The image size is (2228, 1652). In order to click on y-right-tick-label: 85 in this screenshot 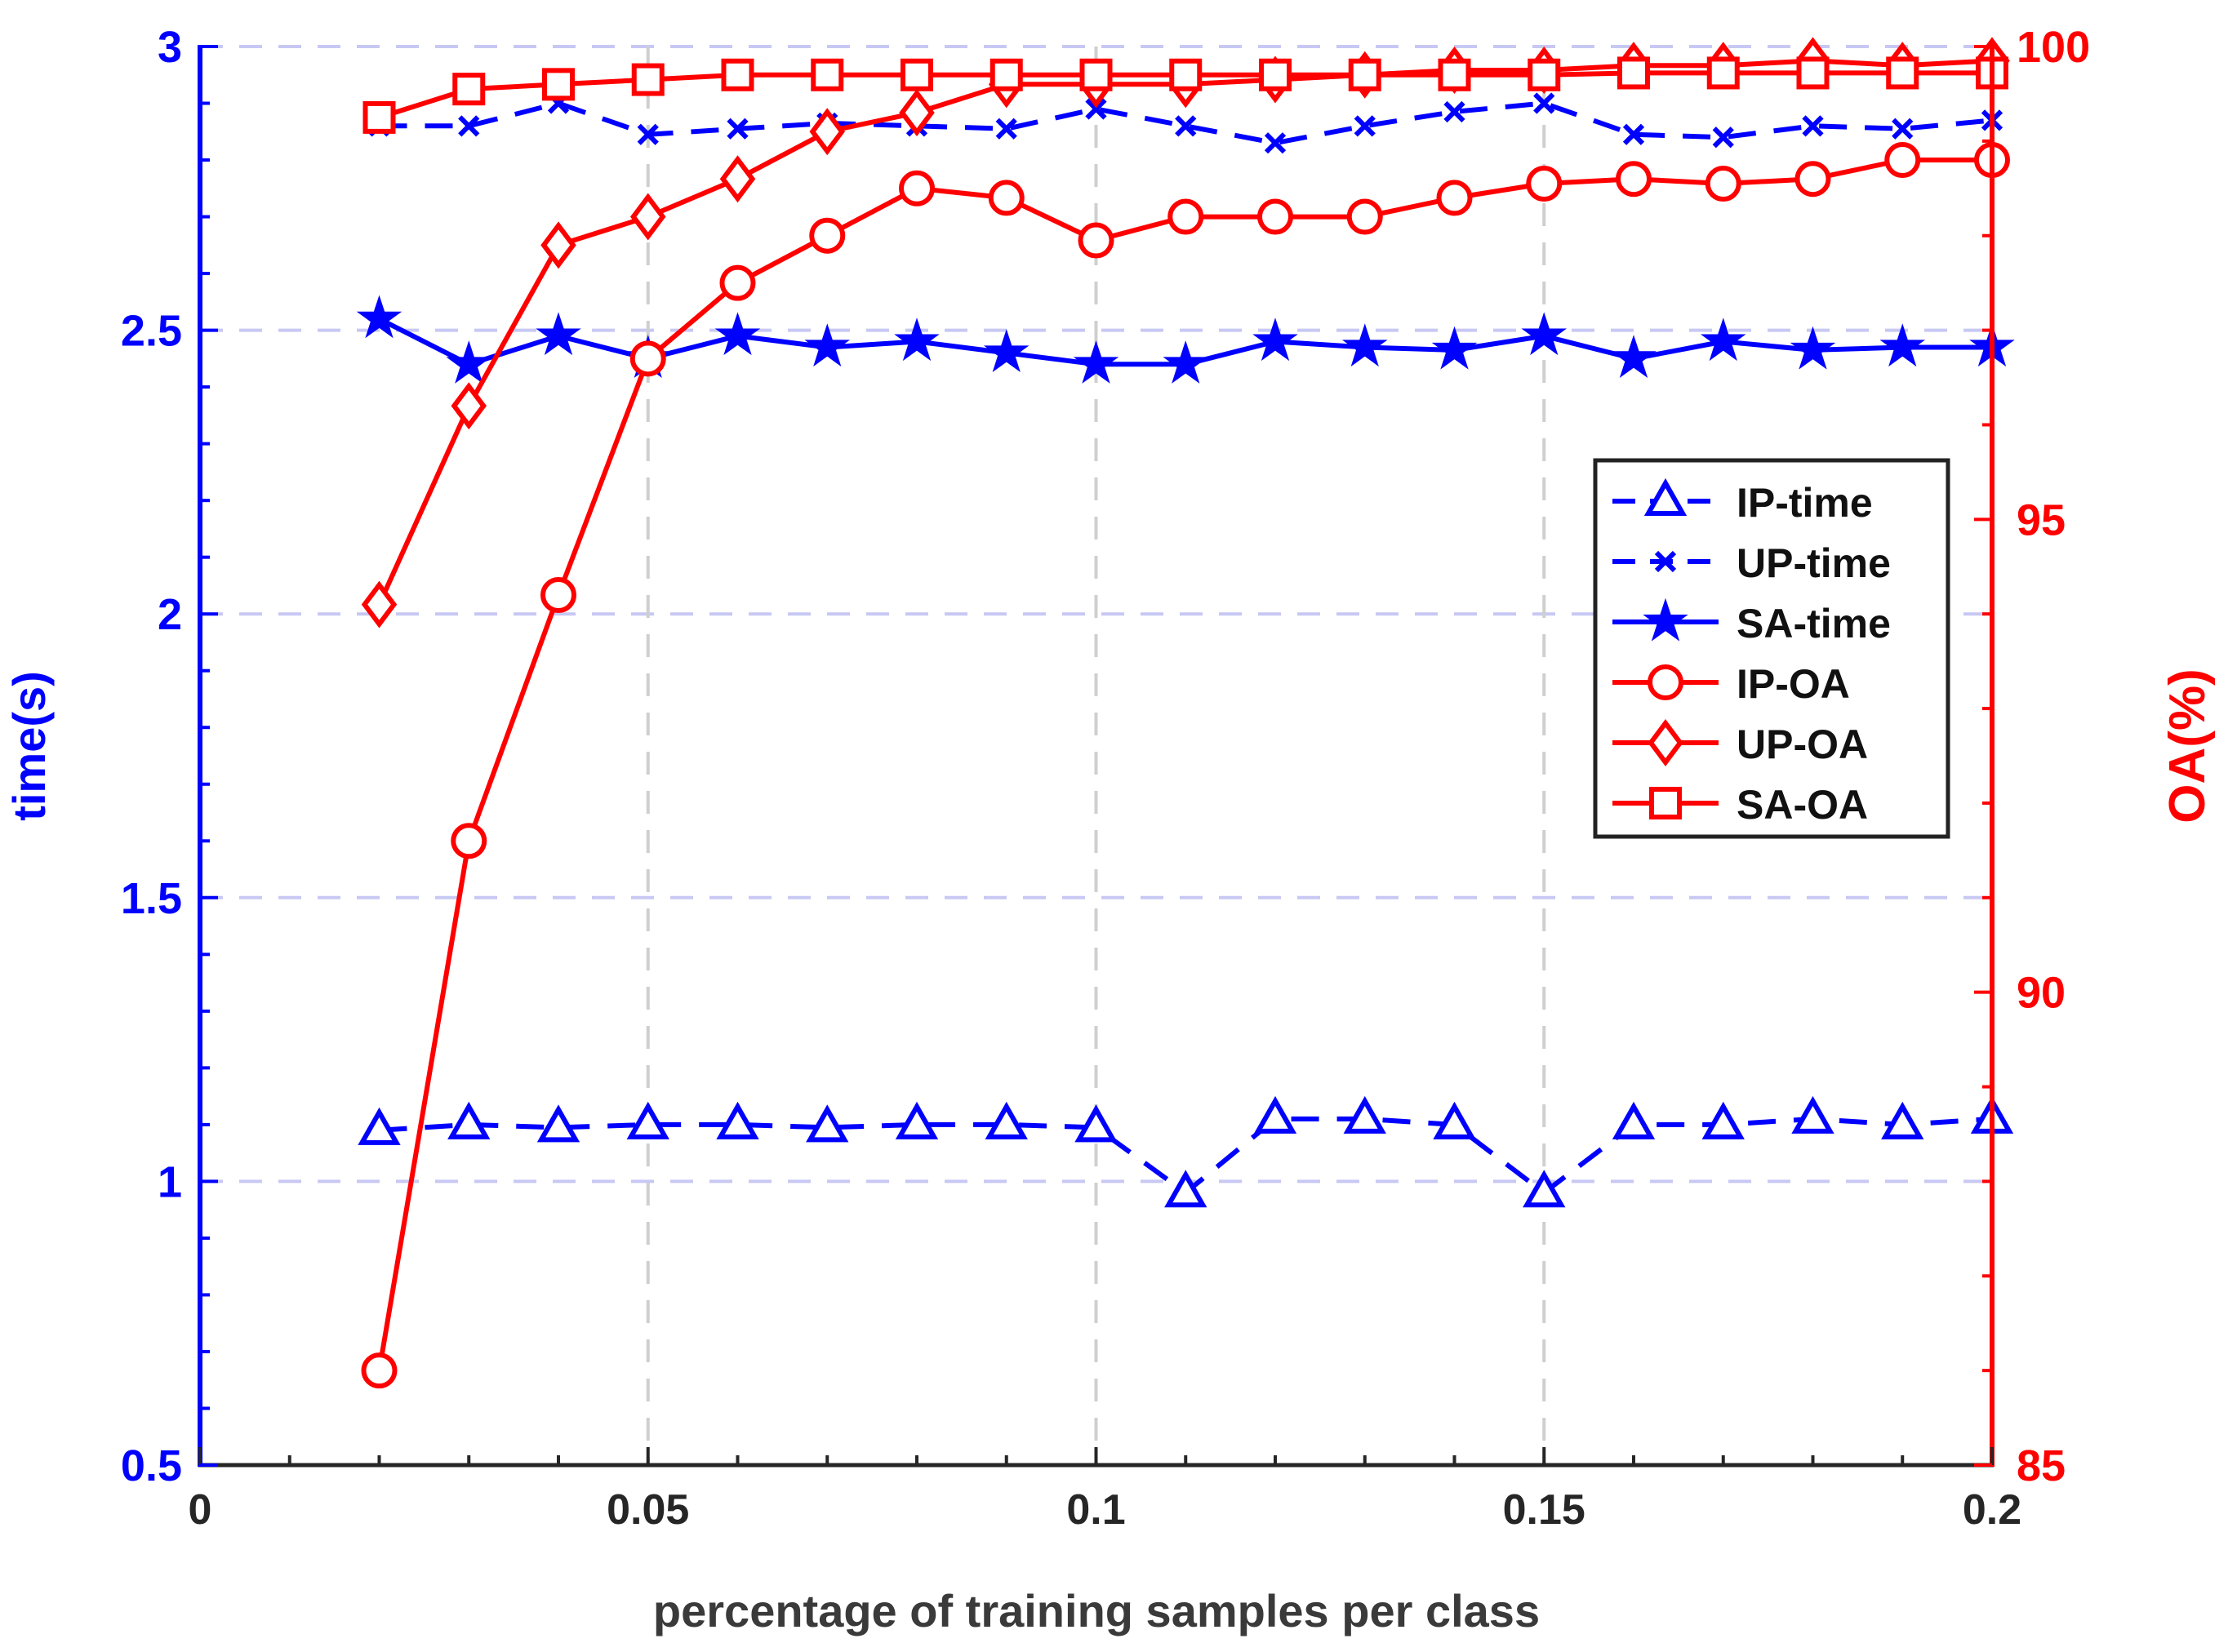, I will do `click(2042, 1465)`.